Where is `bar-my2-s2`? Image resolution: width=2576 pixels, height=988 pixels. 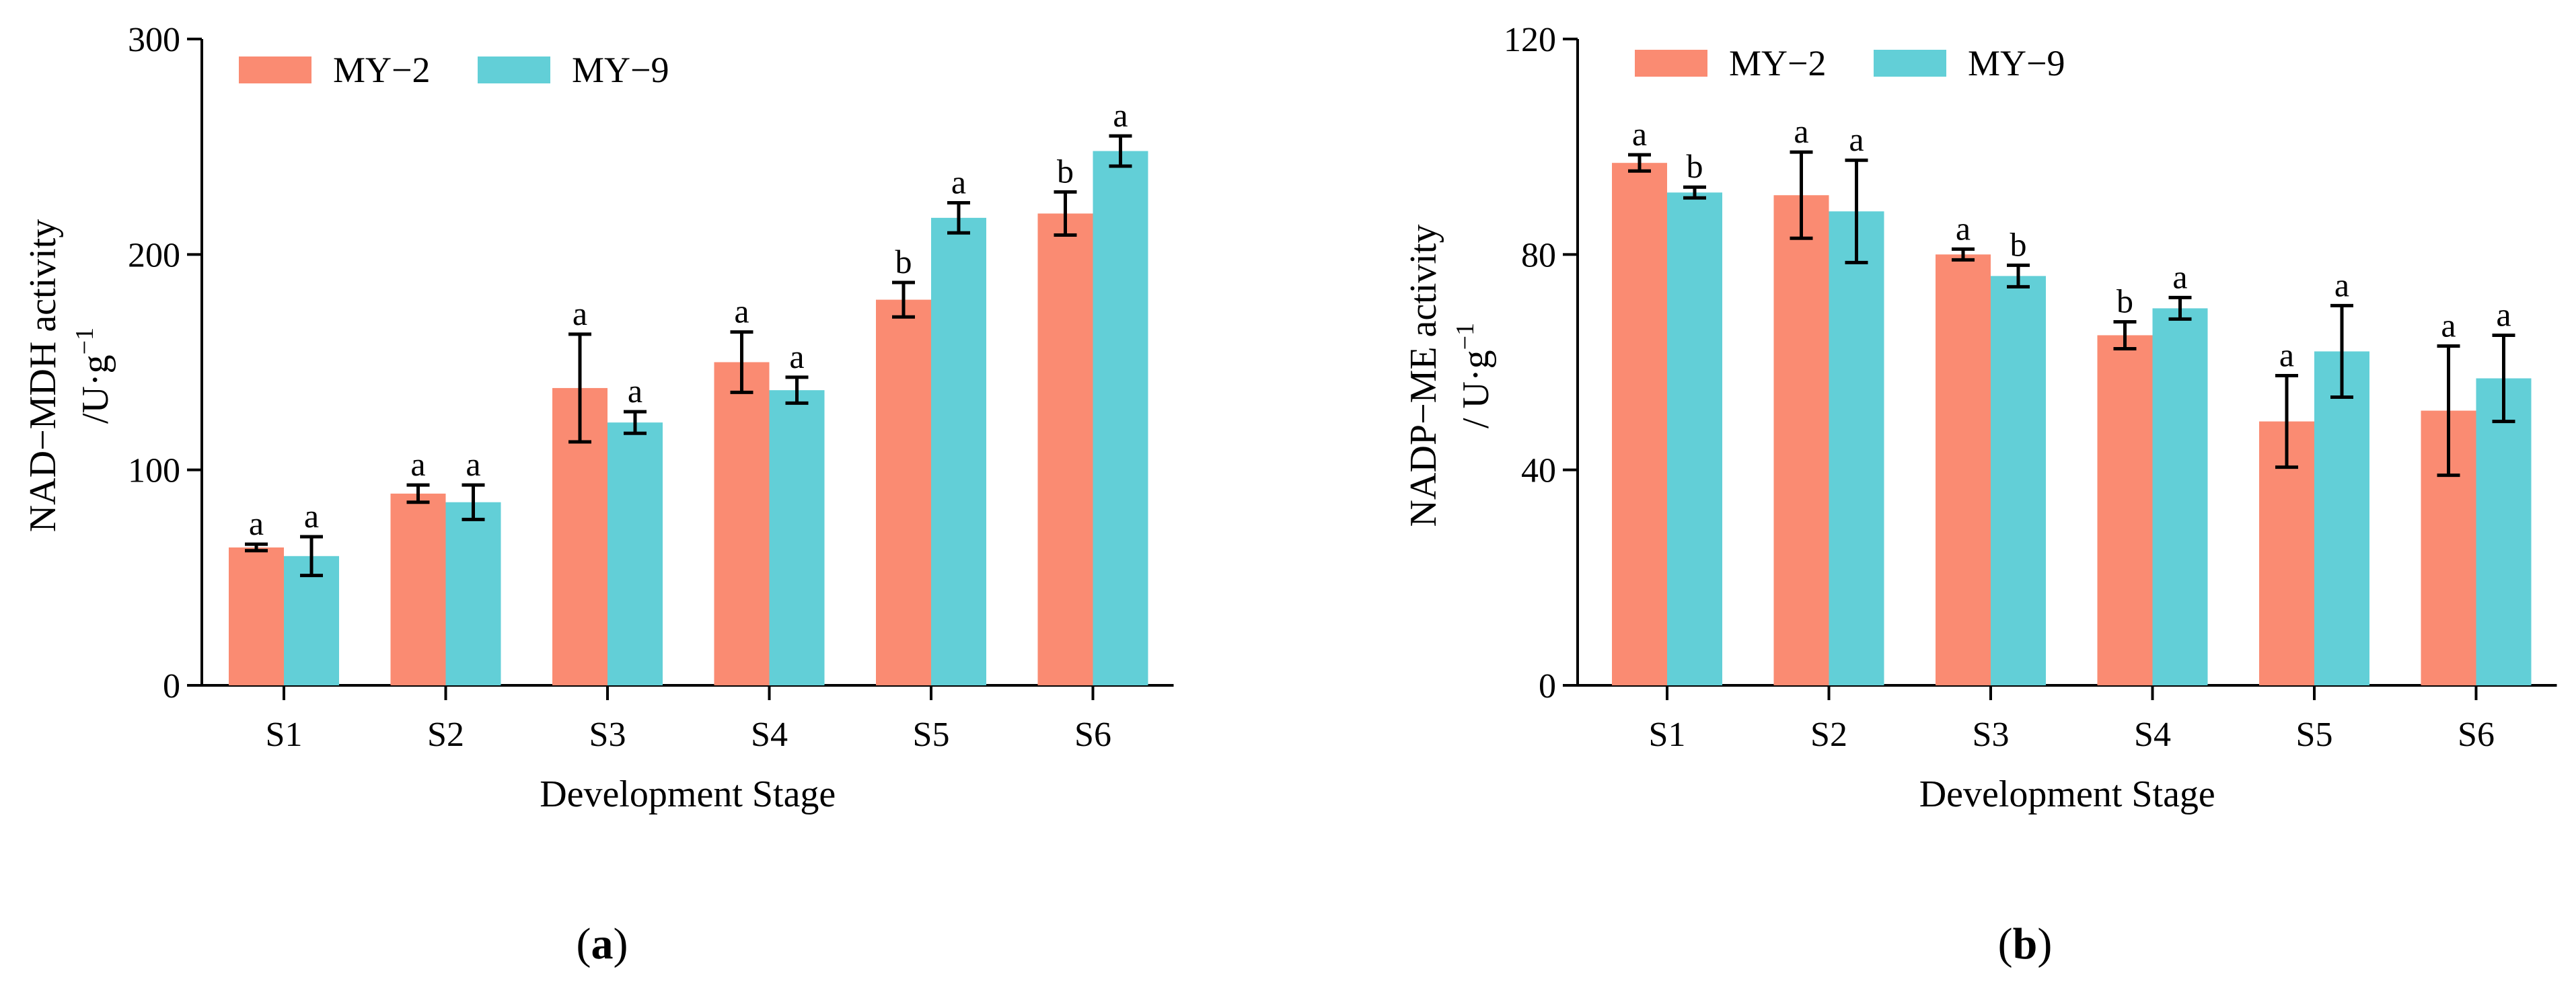 bar-my2-s2 is located at coordinates (418, 589).